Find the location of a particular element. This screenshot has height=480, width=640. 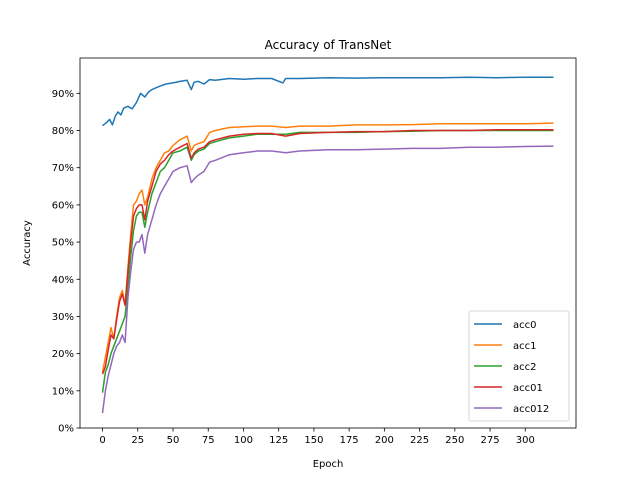

y-tick-label: 30% is located at coordinates (63, 317).